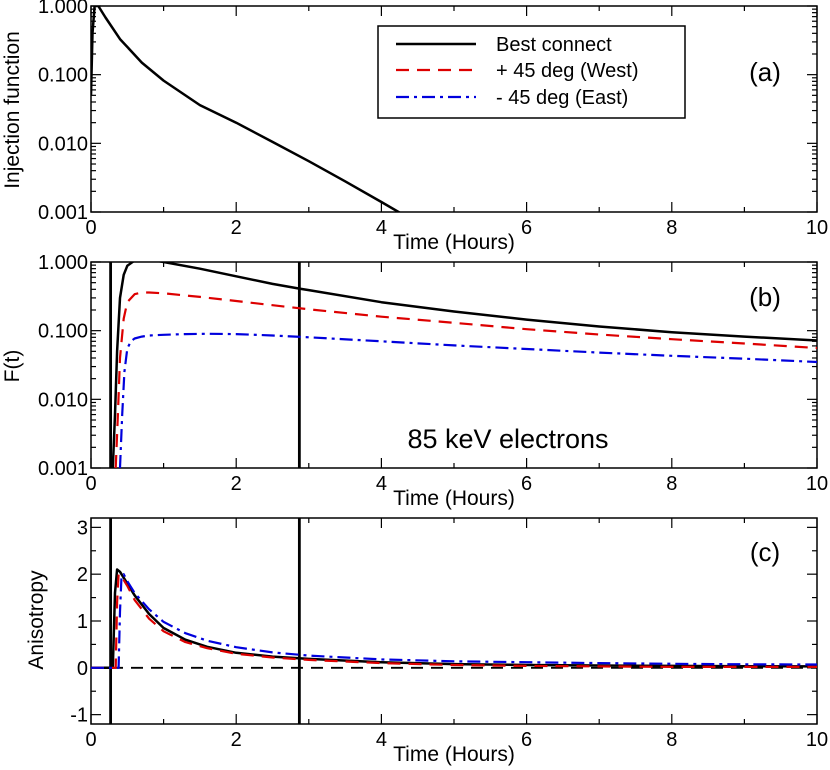 The height and width of the screenshot is (770, 830). What do you see at coordinates (82, 669) in the screenshot?
I see `y-tick-label: 0` at bounding box center [82, 669].